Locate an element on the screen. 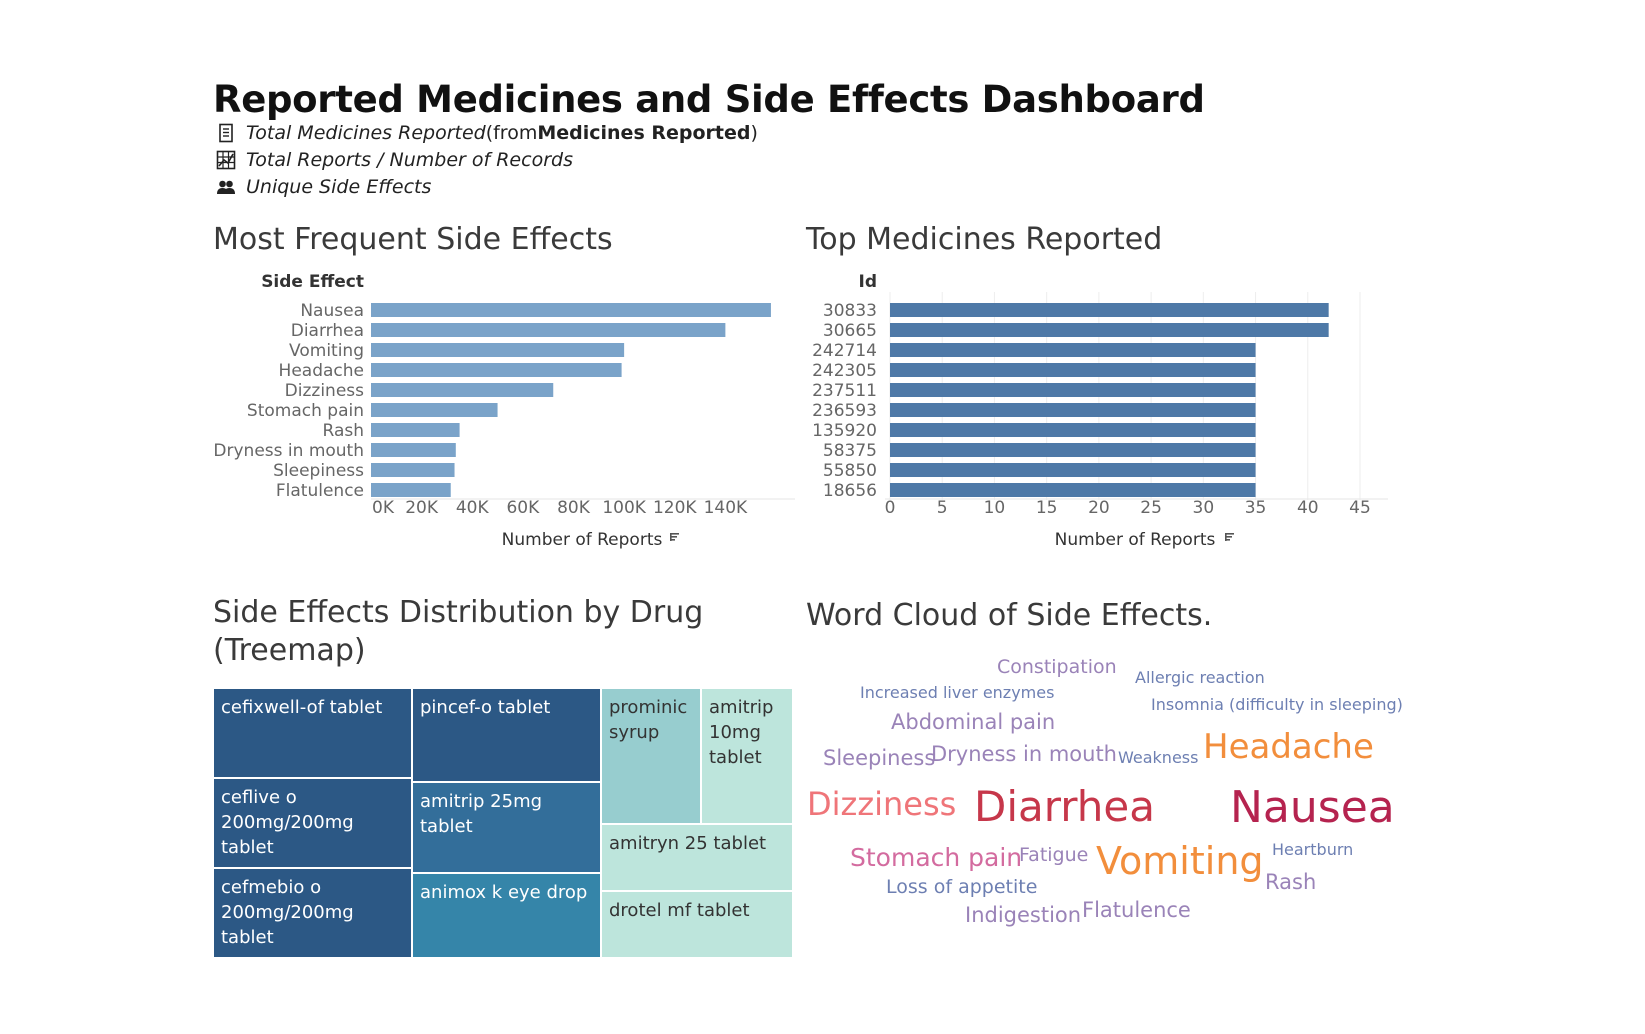 The height and width of the screenshot is (1034, 1645). kpi-unique-side-effects: Unique Side Effects is located at coordinates (323, 187).